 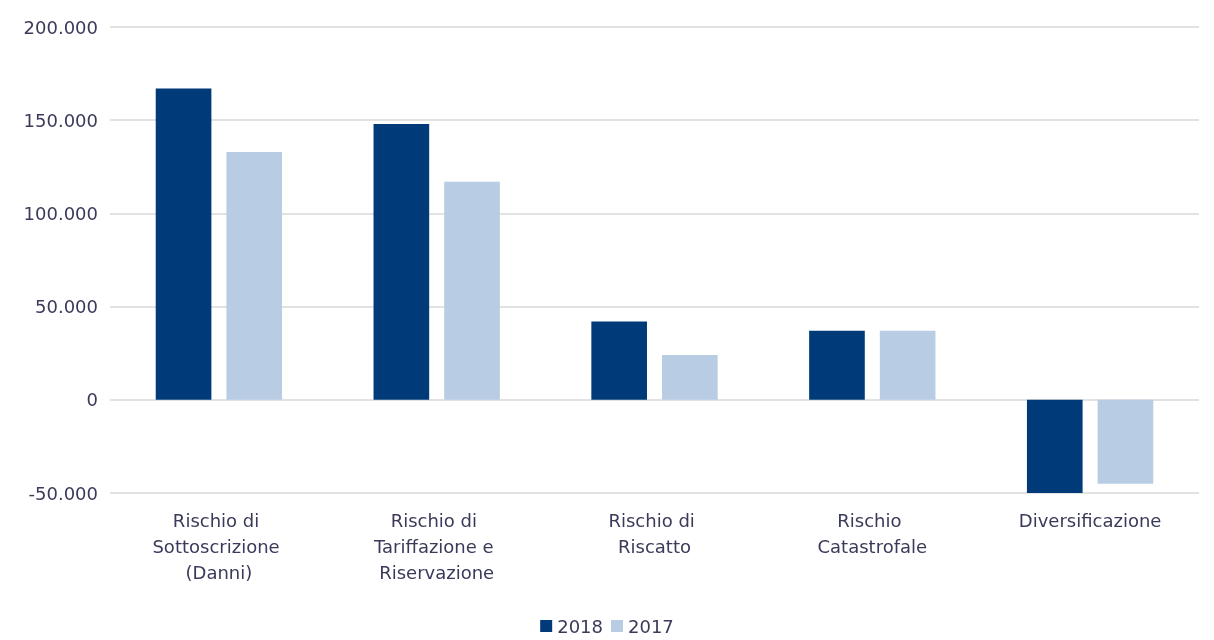 I want to click on y-tick-label: 0, so click(x=92, y=400).